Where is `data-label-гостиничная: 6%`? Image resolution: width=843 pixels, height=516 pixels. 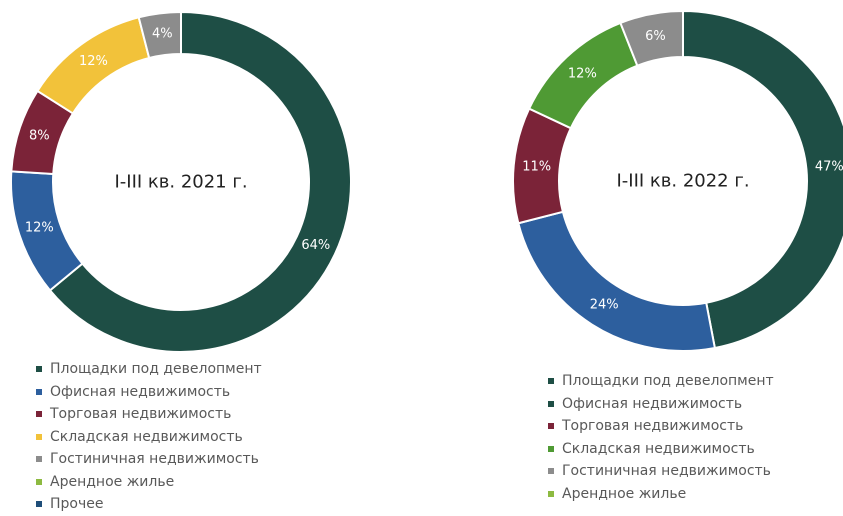 data-label-гостиничная: 6% is located at coordinates (655, 36).